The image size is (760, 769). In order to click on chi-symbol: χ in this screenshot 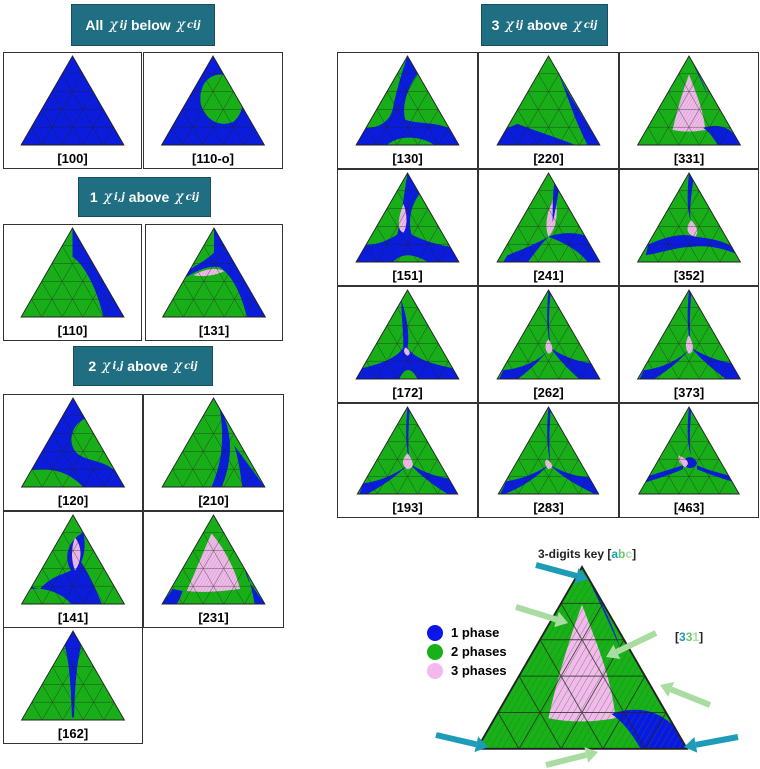, I will do `click(509, 25)`.